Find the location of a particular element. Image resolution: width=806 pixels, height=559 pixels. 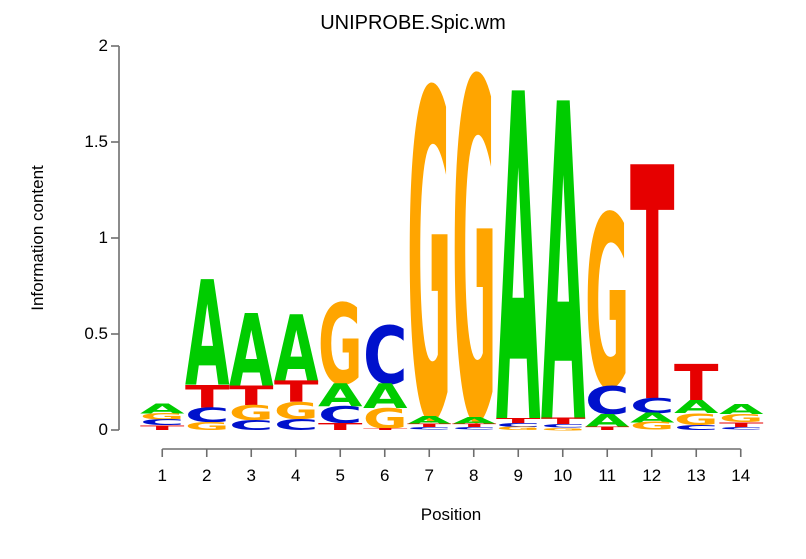

x-tick-label-8: 8 is located at coordinates (474, 475).